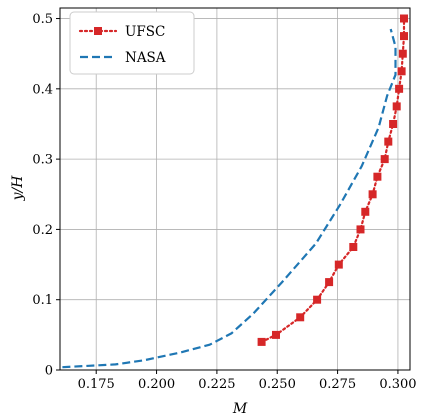  Describe the element at coordinates (42, 300) in the screenshot. I see `y-tick-label: 0.1` at that location.